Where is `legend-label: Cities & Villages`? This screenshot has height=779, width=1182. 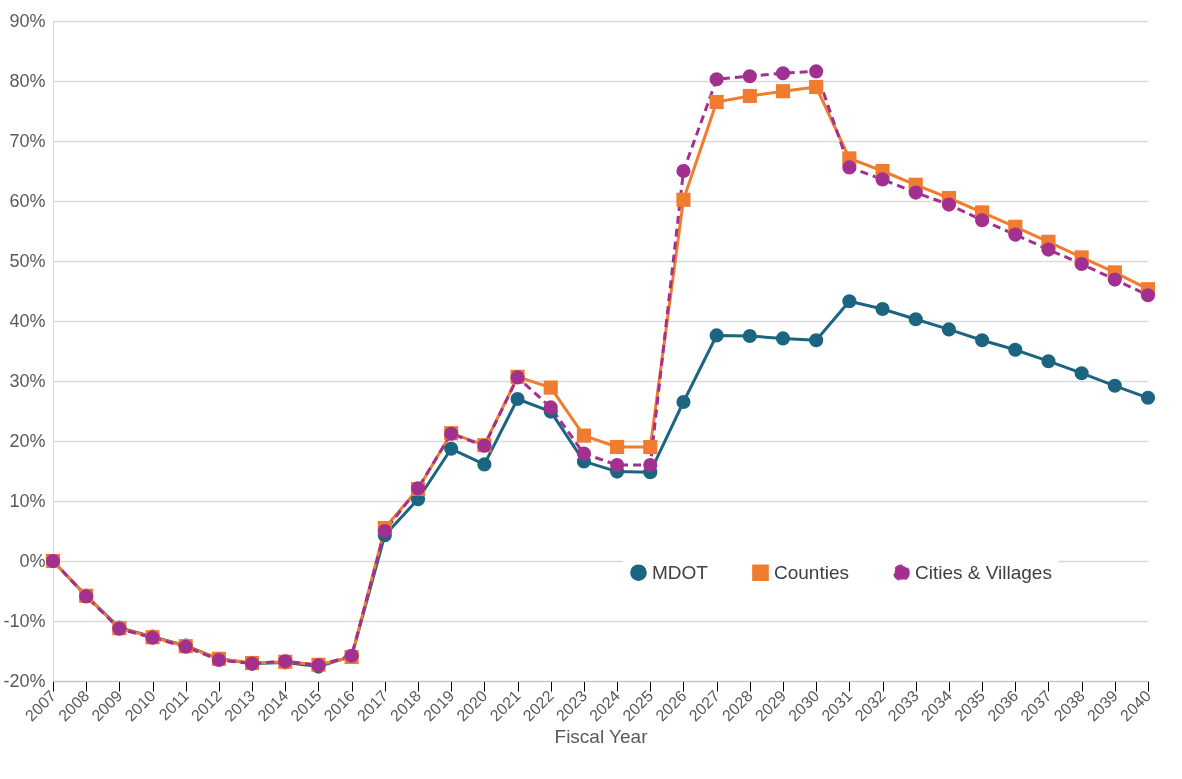
legend-label: Cities & Villages is located at coordinates (983, 572).